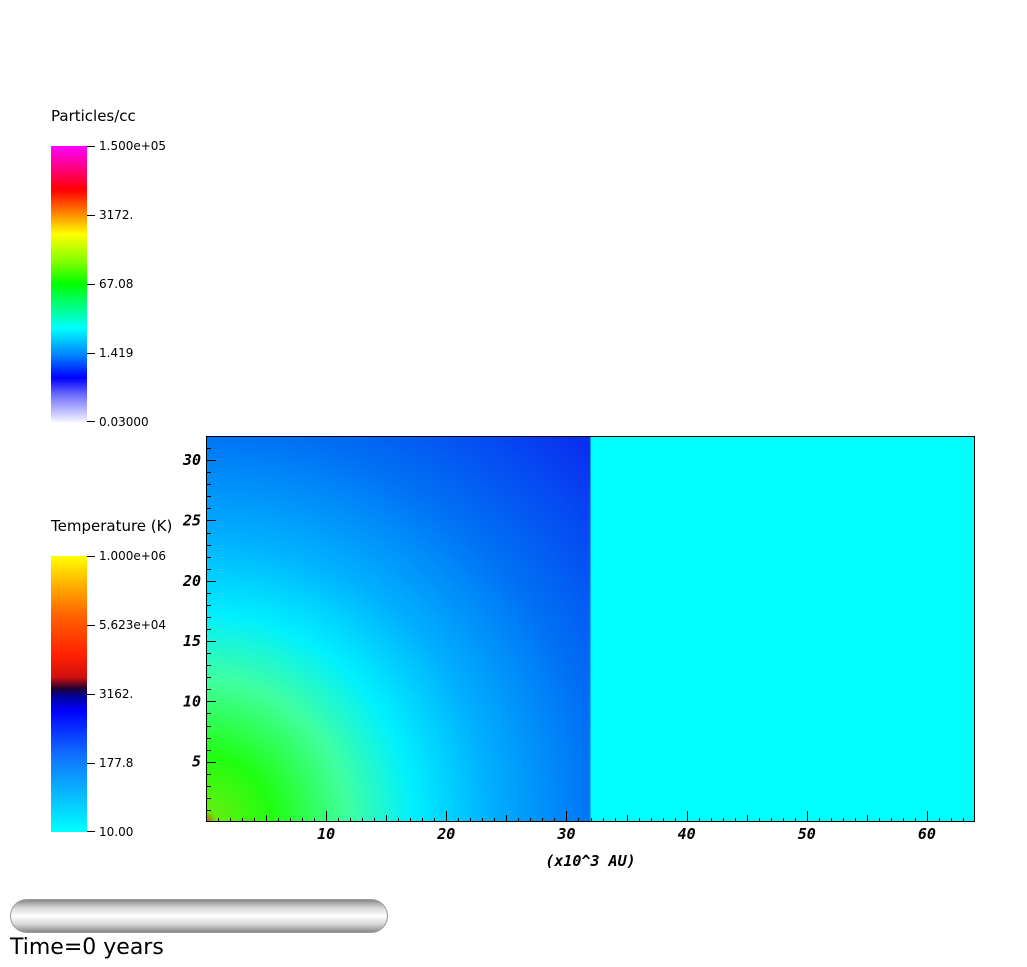 This screenshot has width=1027, height=967. What do you see at coordinates (191, 581) in the screenshot?
I see `y-tick-label: 20` at bounding box center [191, 581].